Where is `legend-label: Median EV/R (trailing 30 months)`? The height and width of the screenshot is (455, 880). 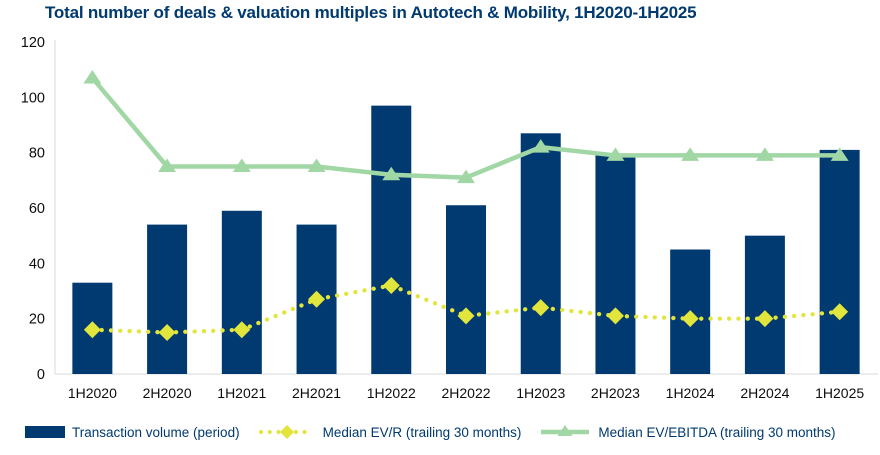 legend-label: Median EV/R (trailing 30 months) is located at coordinates (422, 432).